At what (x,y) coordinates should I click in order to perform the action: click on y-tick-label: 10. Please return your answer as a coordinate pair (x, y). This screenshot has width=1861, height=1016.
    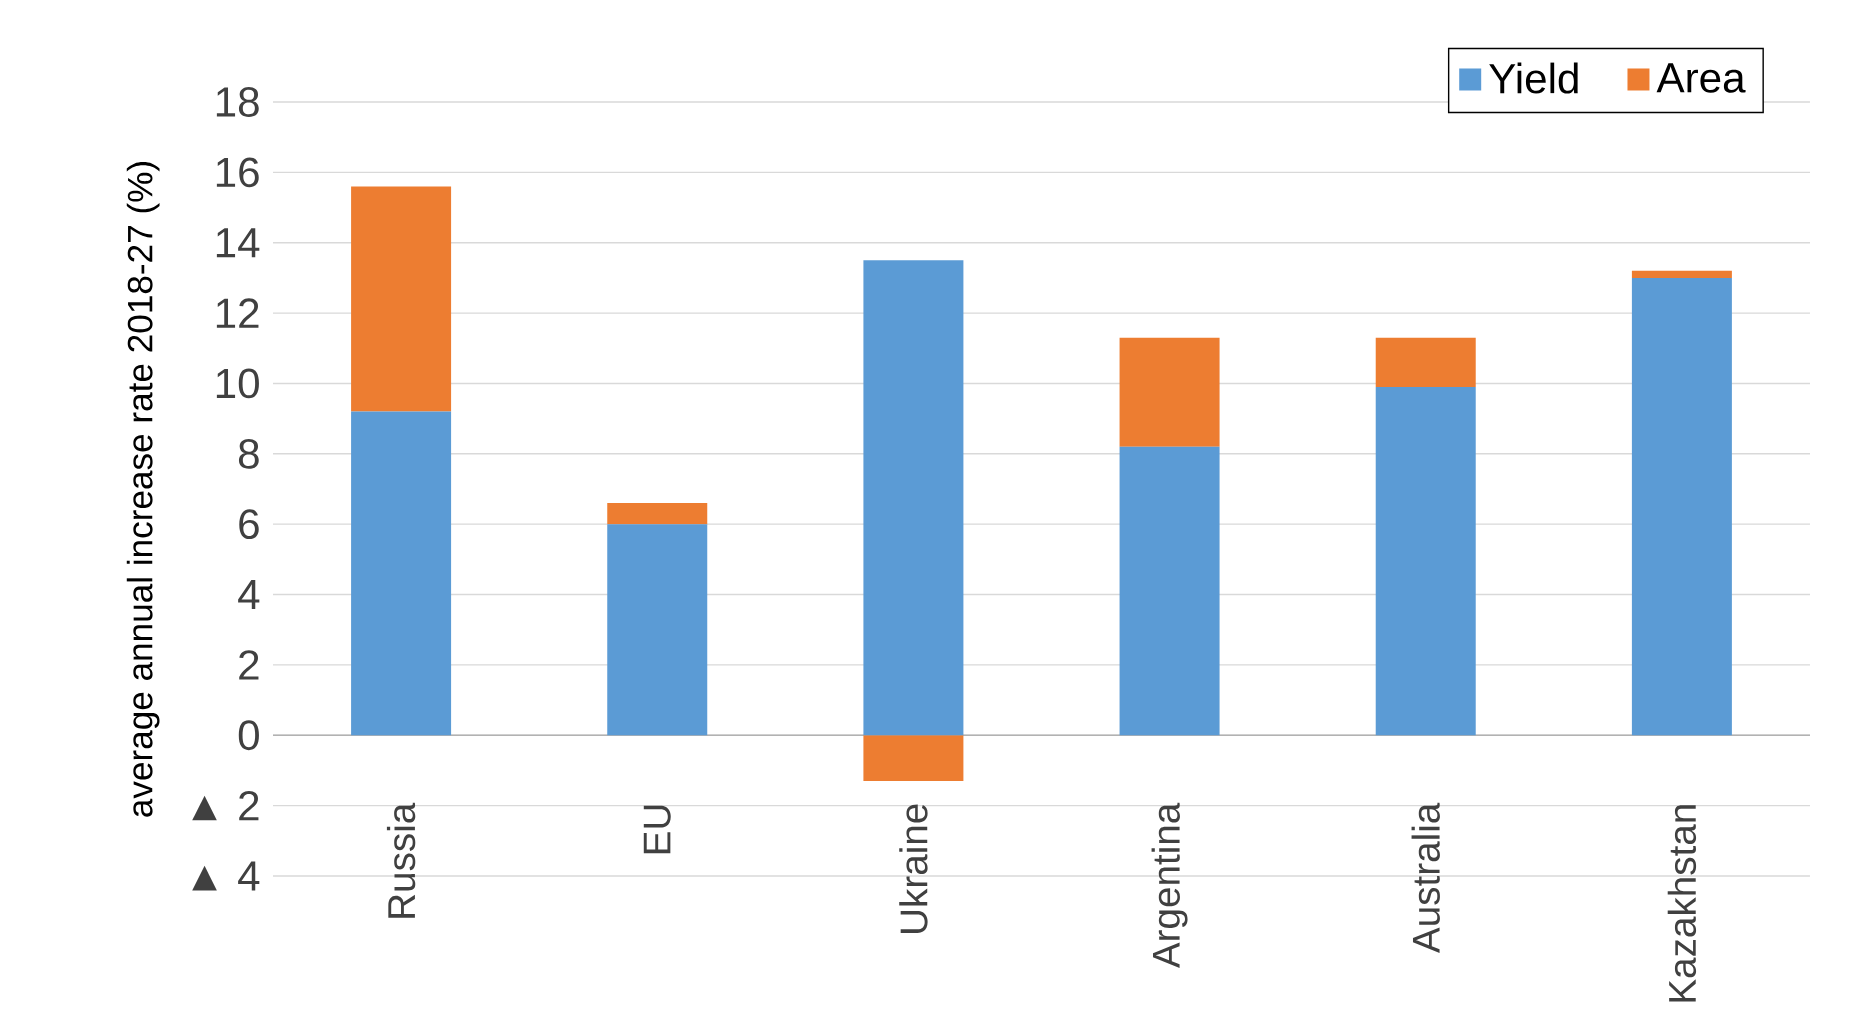
    Looking at the image, I should click on (237, 383).